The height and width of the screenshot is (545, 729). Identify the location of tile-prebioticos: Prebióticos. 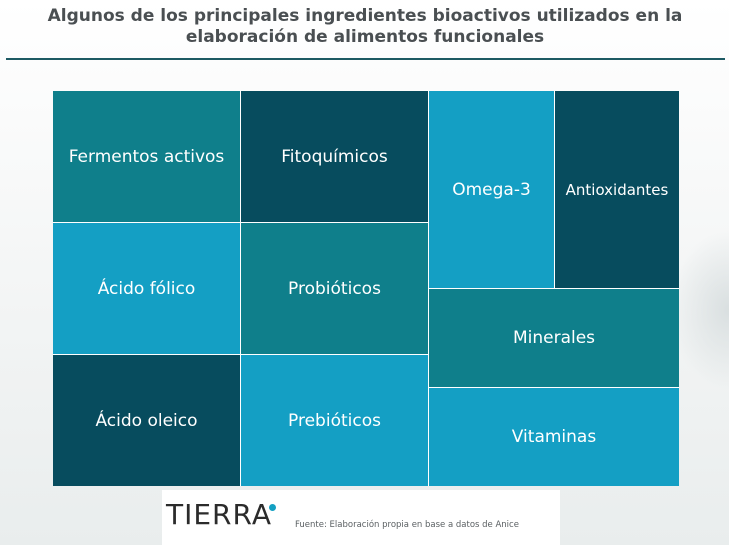
(335, 420).